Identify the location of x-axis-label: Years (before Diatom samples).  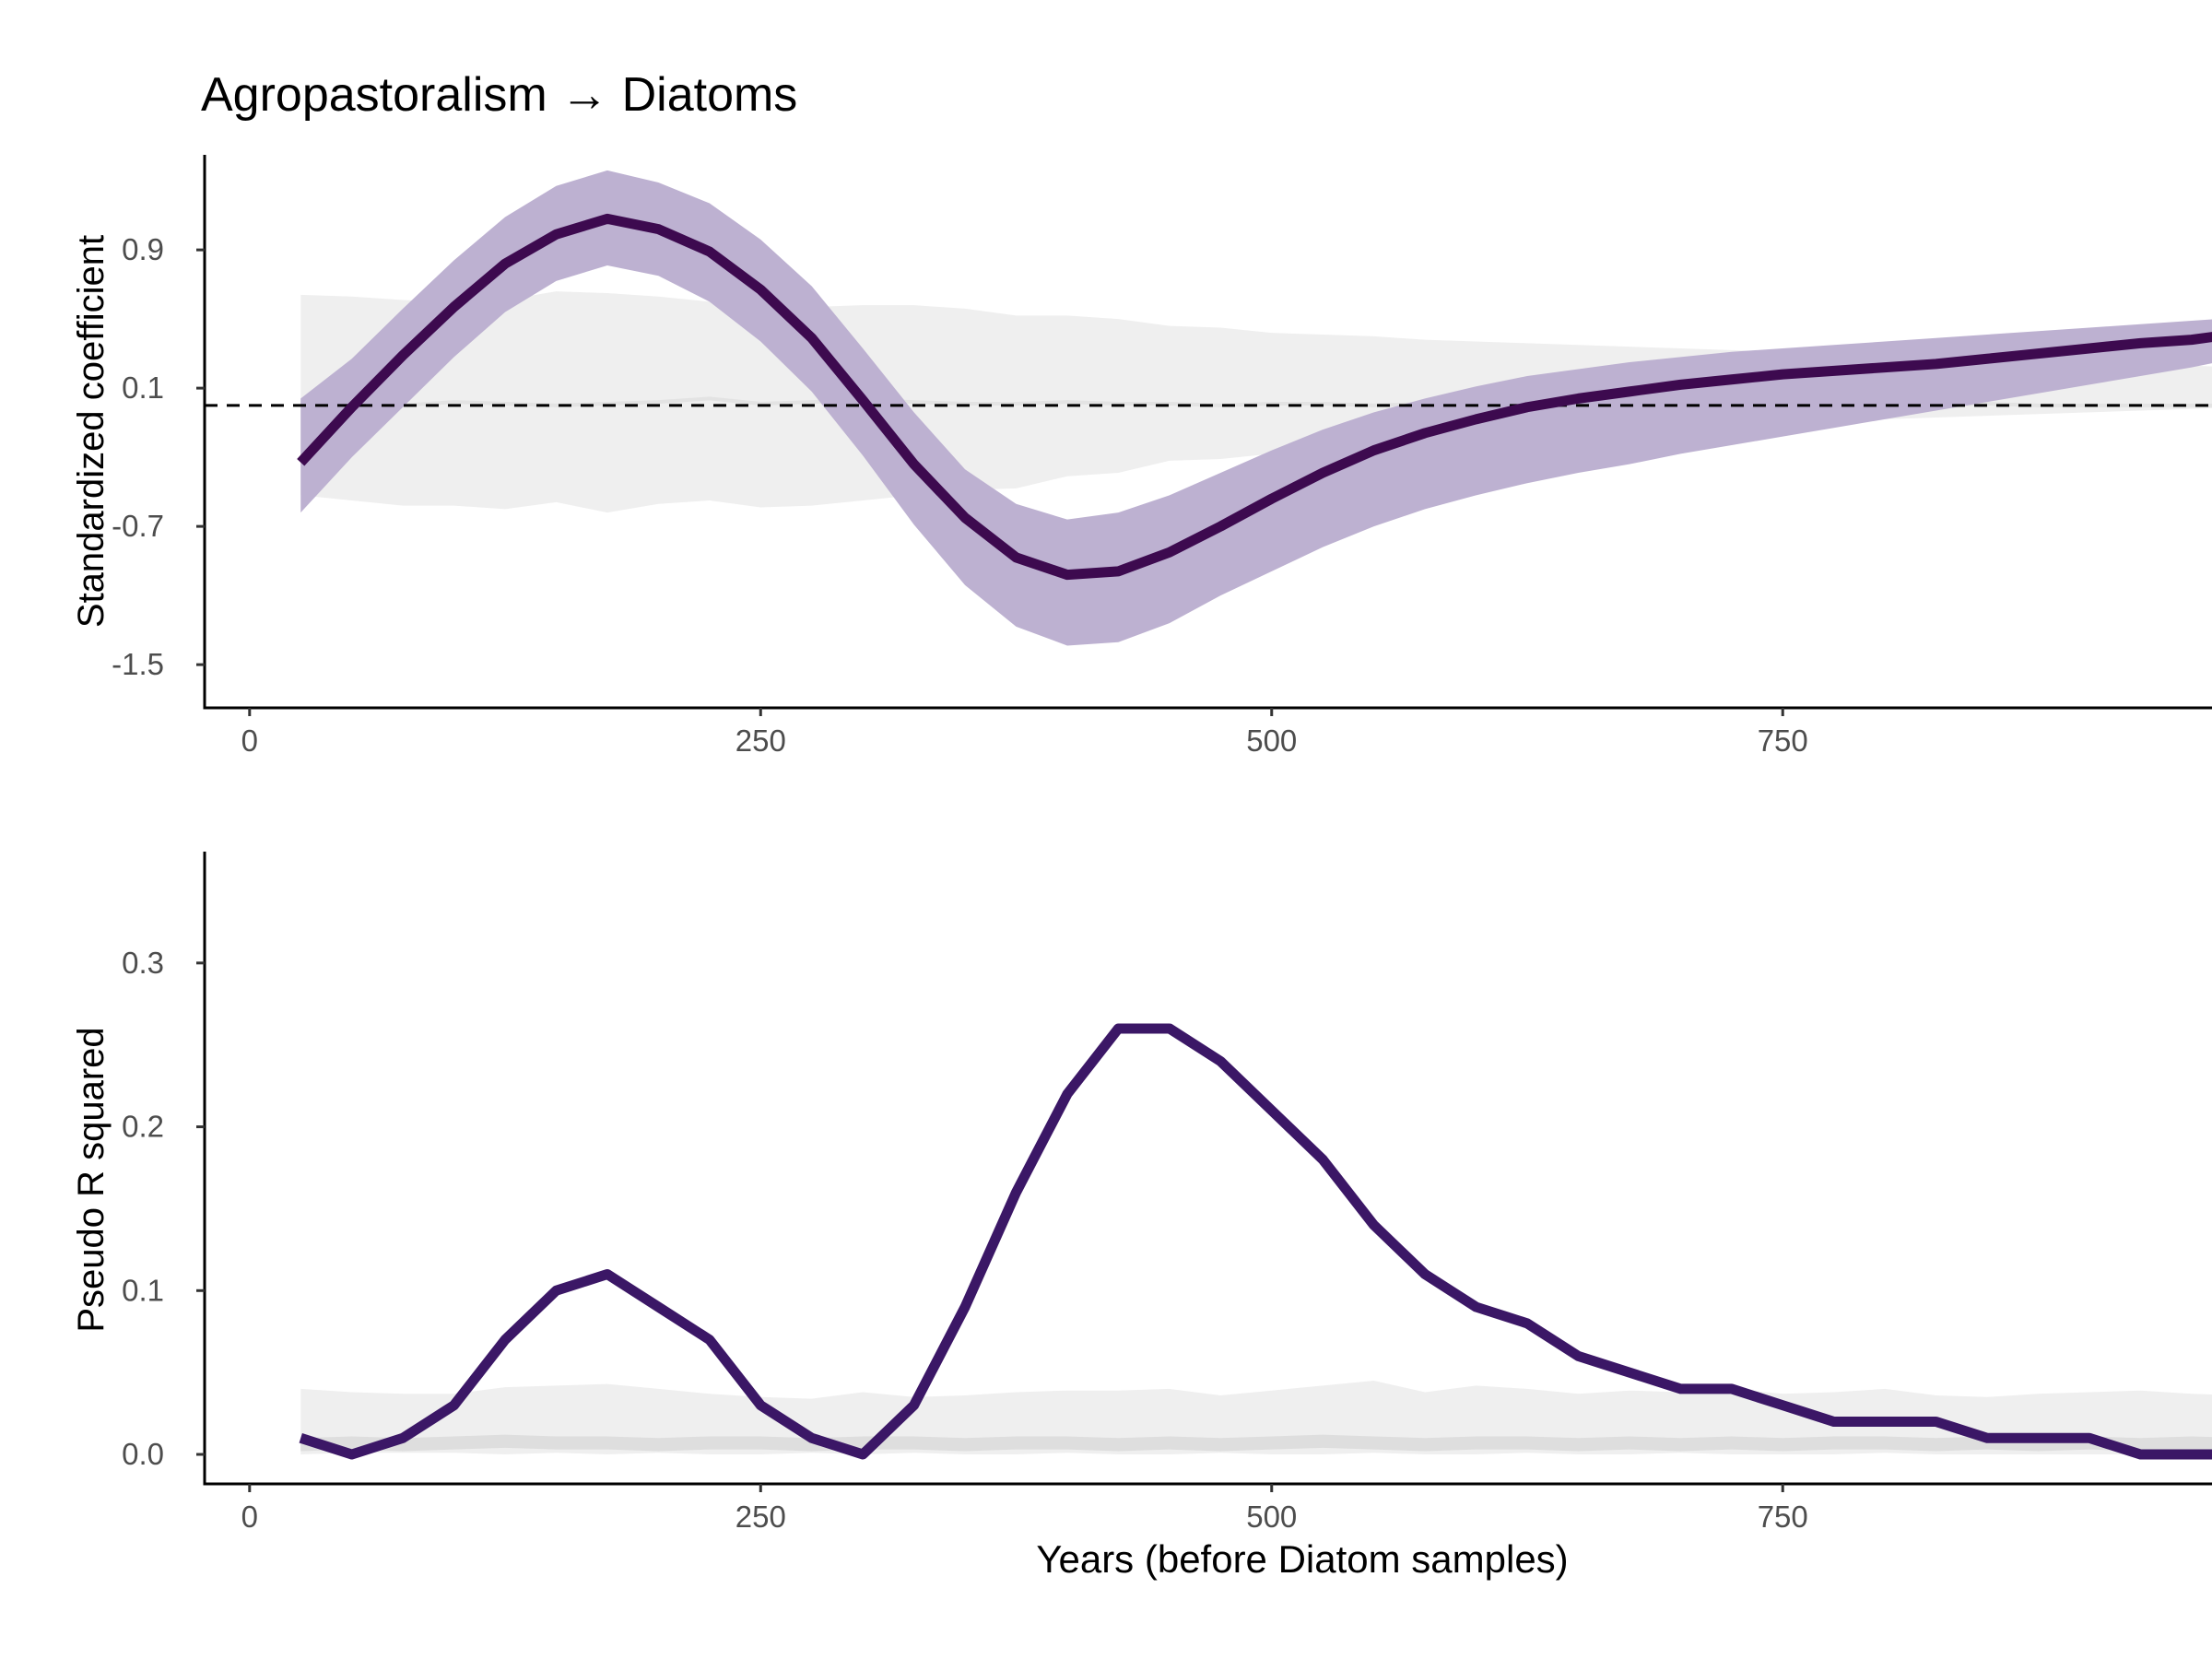
(1302, 1559).